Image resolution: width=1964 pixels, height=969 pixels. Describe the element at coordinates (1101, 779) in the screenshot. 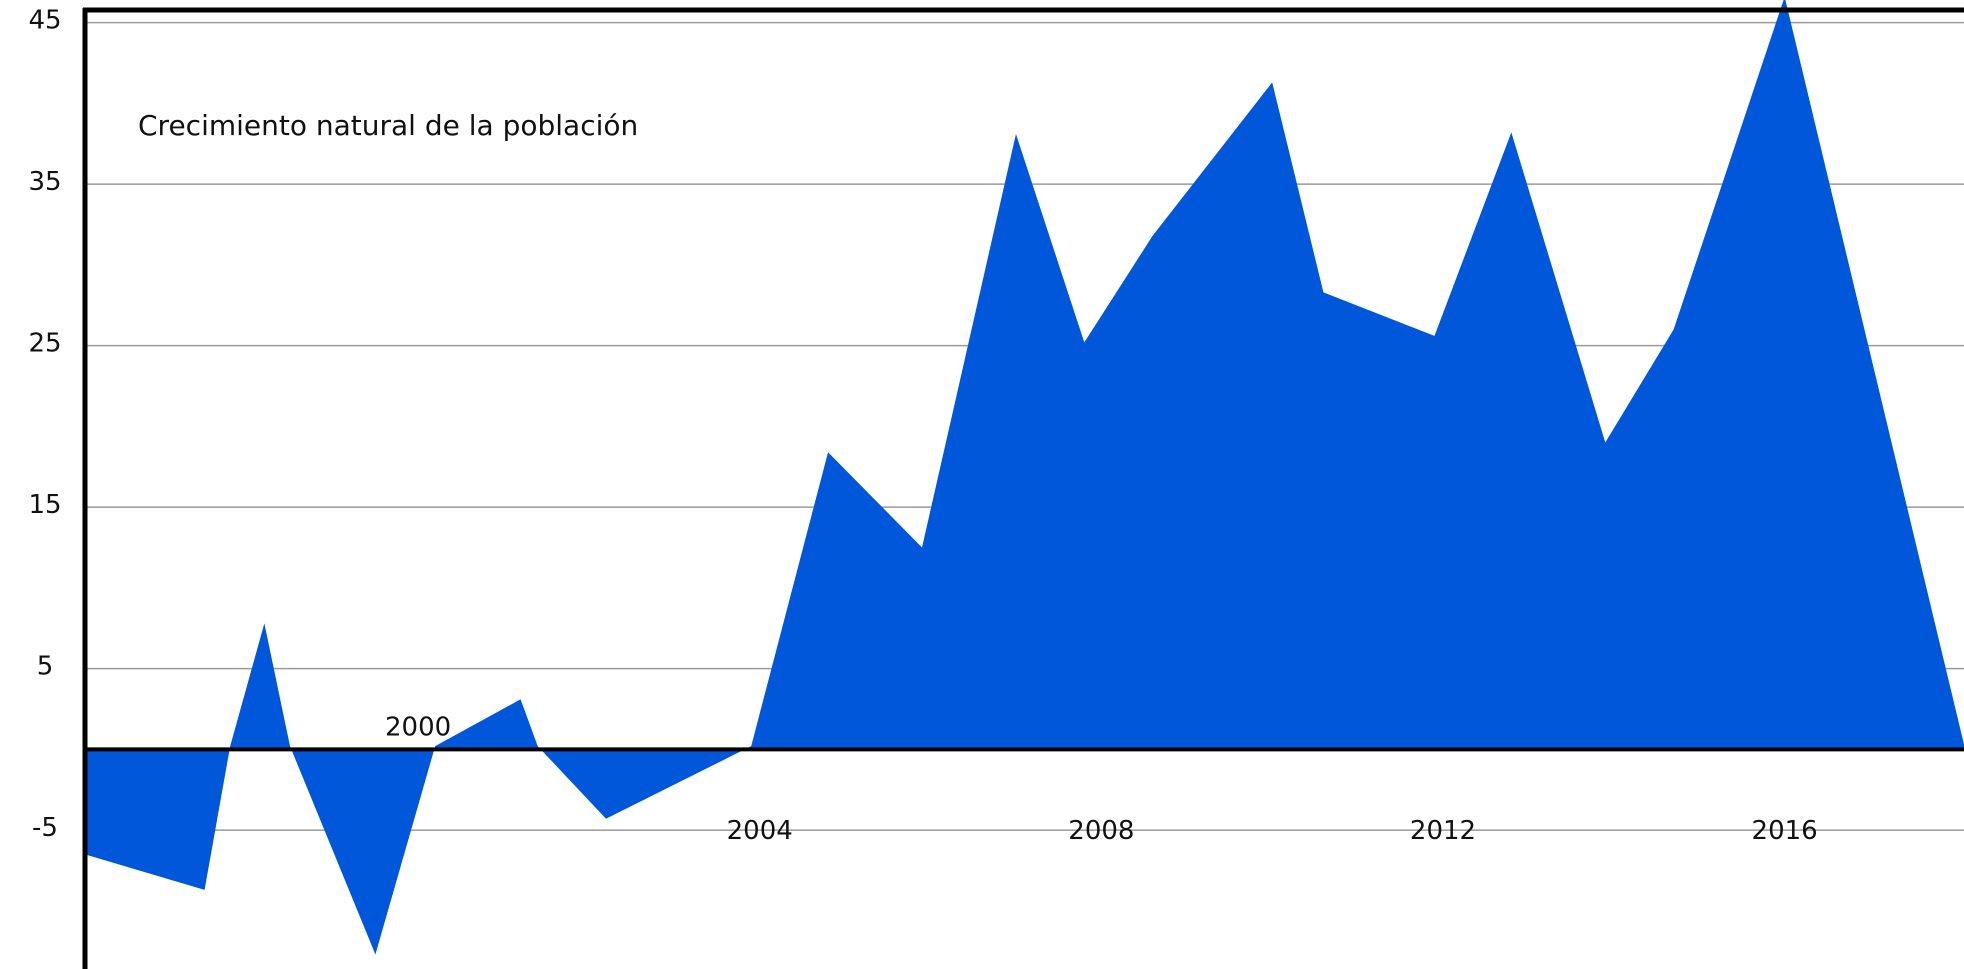

I see `x-tick-labels: 2000 2004 2008 2012 2016` at that location.